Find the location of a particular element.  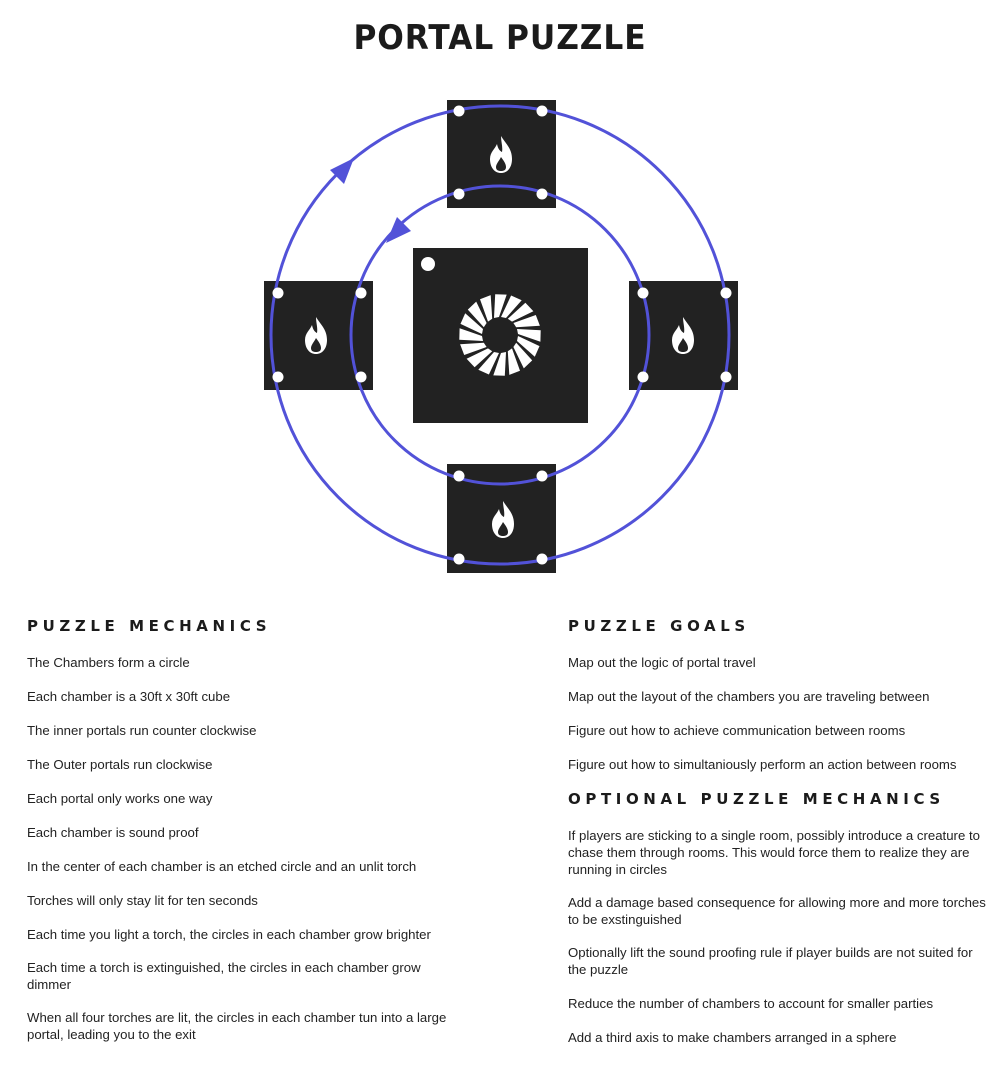

goals-heading: PUZZLE GOALS is located at coordinates (659, 626).